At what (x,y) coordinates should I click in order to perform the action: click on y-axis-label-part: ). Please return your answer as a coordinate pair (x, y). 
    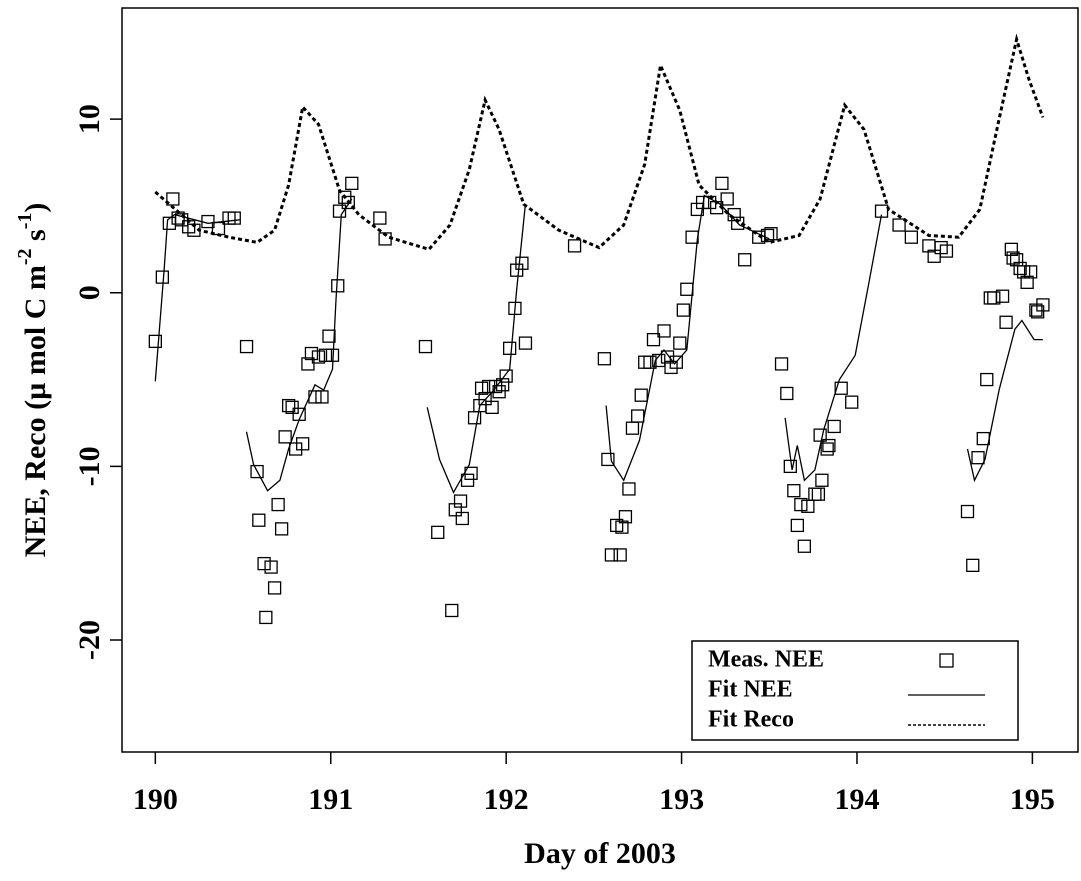
    Looking at the image, I should click on (35, 208).